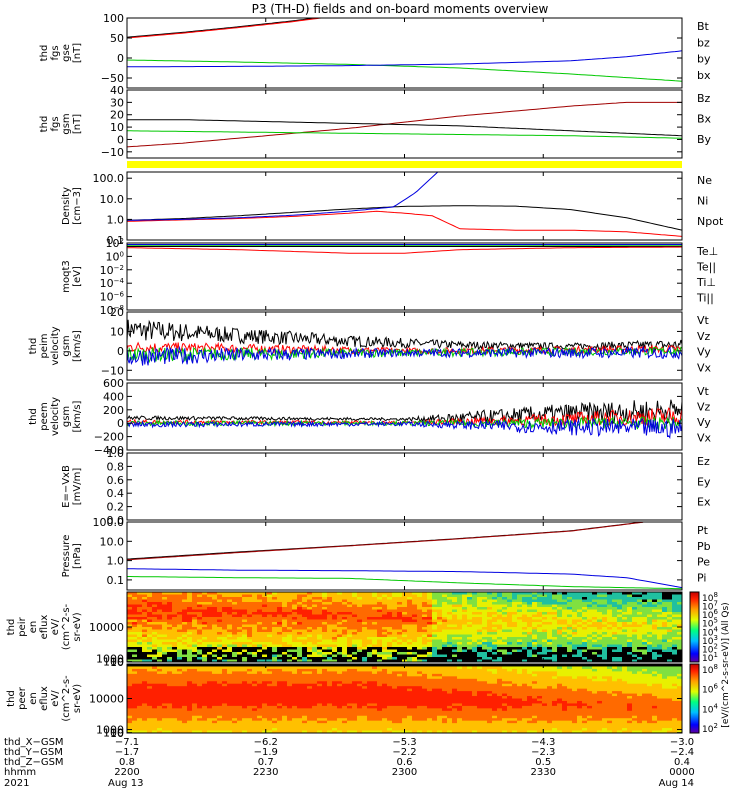 The height and width of the screenshot is (800, 750). I want to click on series-fgs_gsm-Bx, so click(404, 128).